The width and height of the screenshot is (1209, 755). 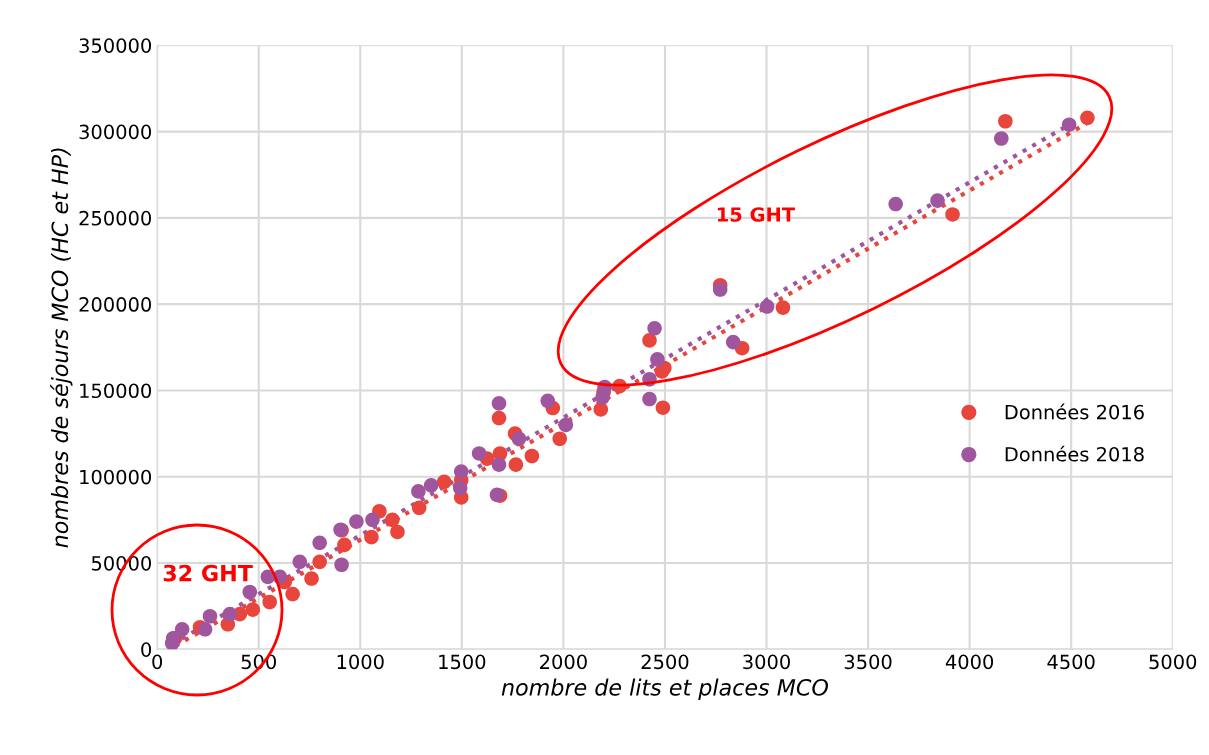 I want to click on annotation: 15 GHT, so click(x=756, y=214).